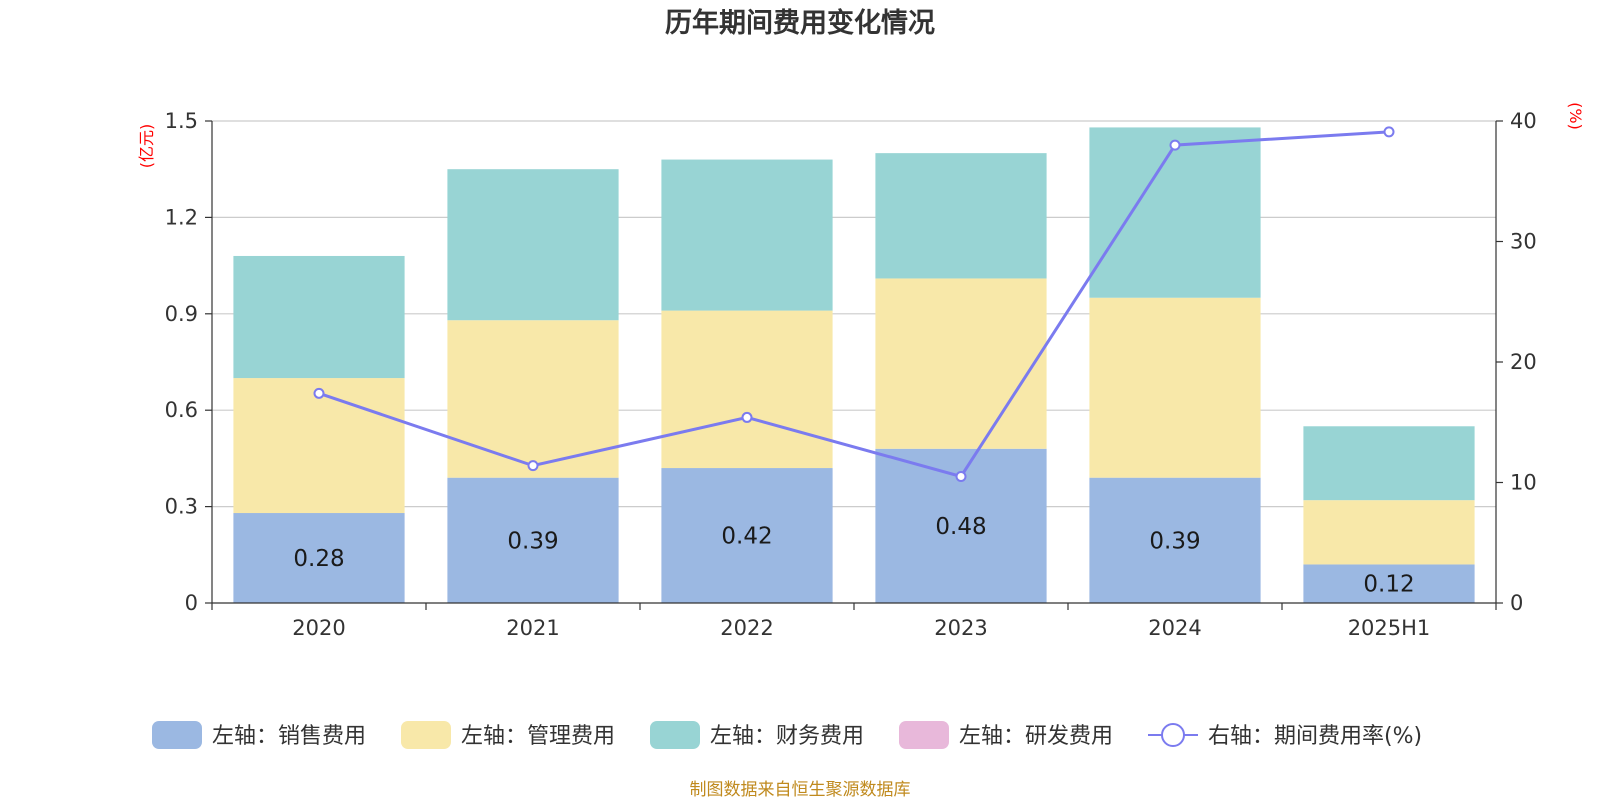  I want to click on chart-title: 历年期间费用变化情况, so click(800, 23).